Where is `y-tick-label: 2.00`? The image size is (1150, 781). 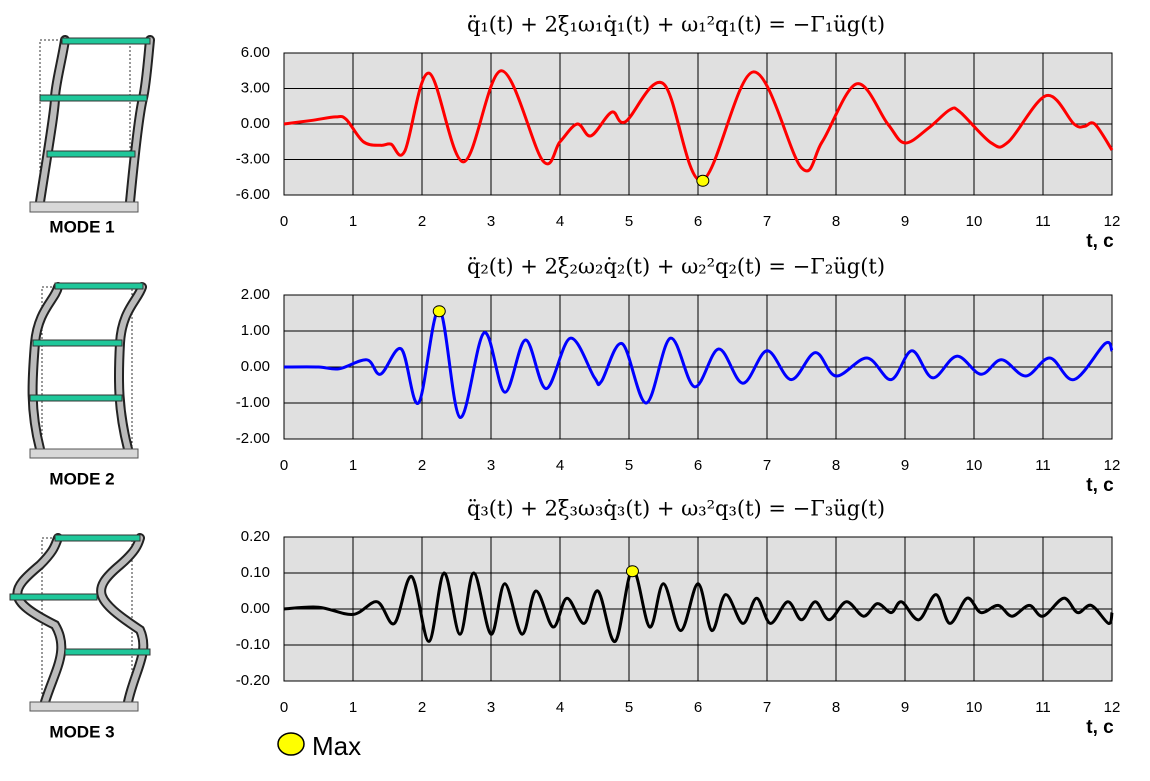
y-tick-label: 2.00 is located at coordinates (255, 294).